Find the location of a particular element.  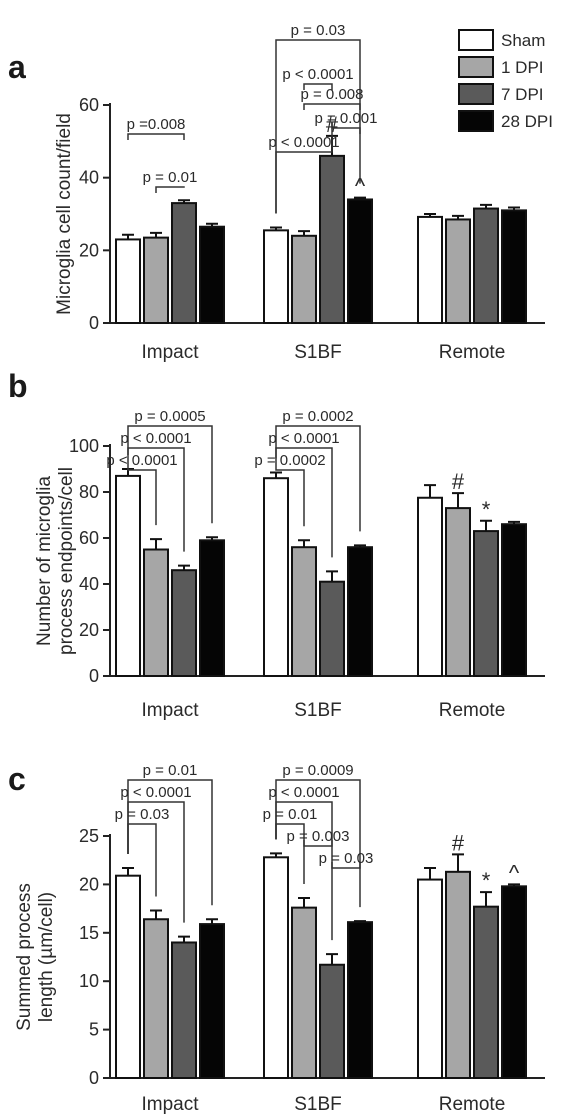

y-tick-label-1: 20 is located at coordinates (89, 630).